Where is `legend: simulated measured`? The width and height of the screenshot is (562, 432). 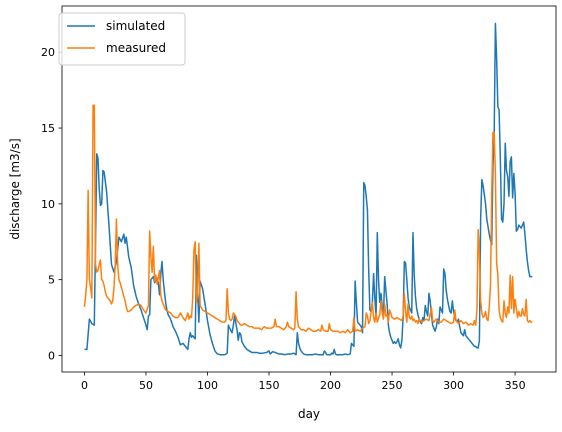
legend: simulated measured is located at coordinates (122, 39).